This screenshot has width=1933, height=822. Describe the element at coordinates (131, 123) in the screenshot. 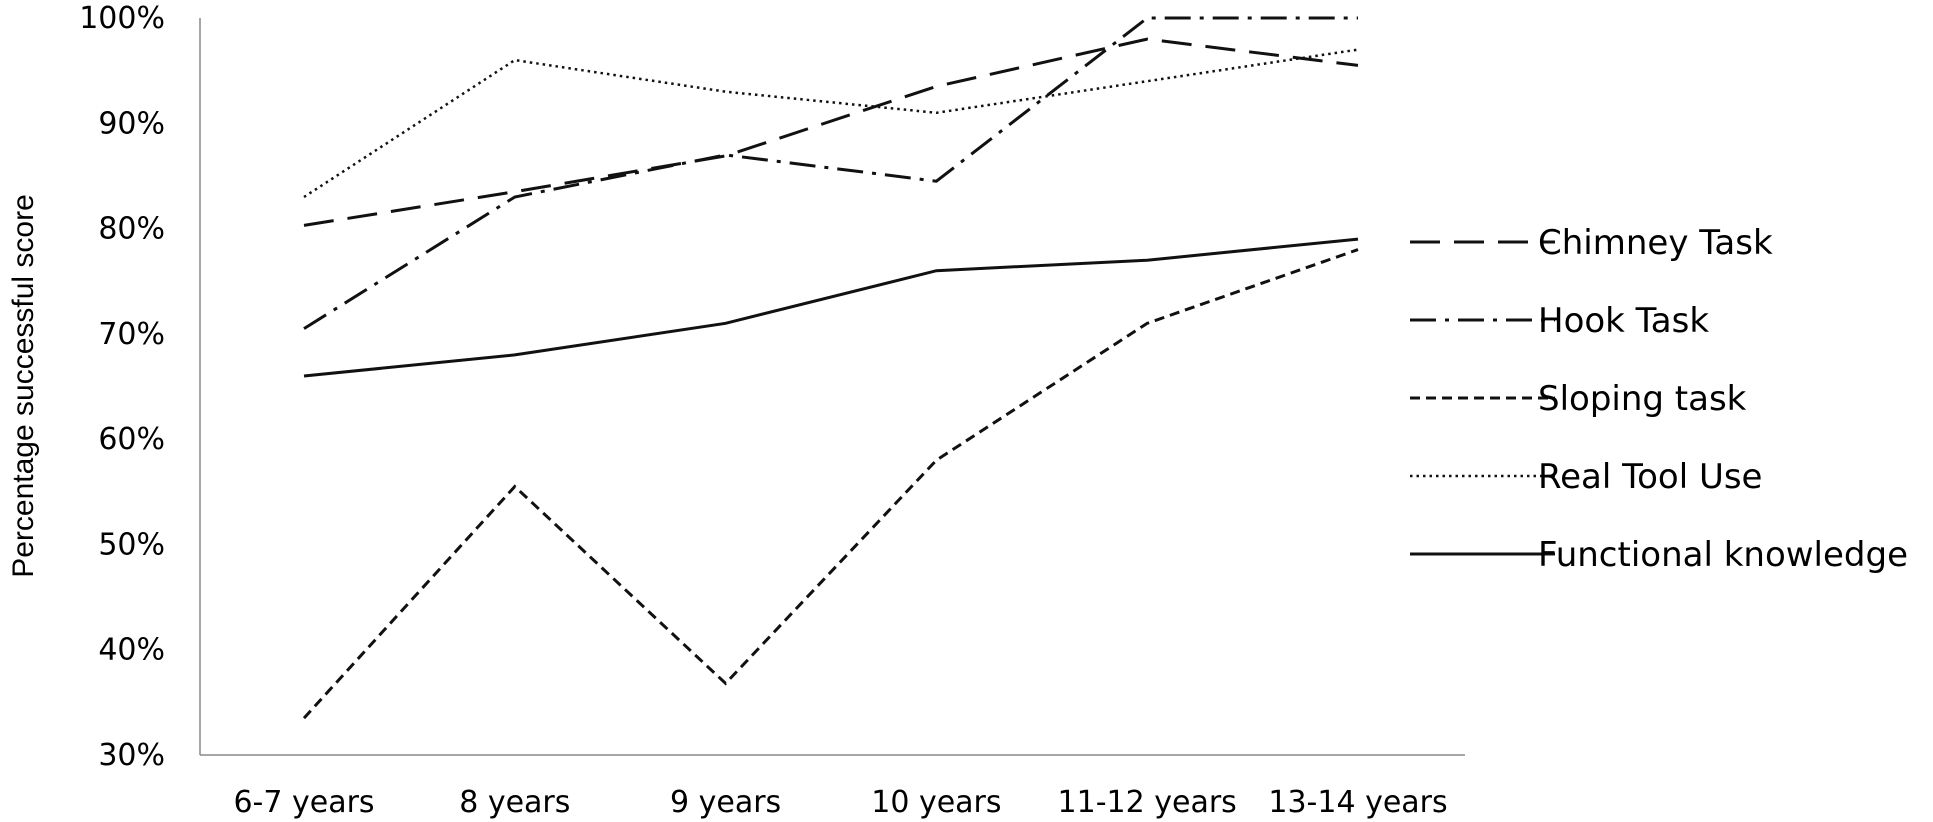

I see `y-tick-label: 90%` at that location.